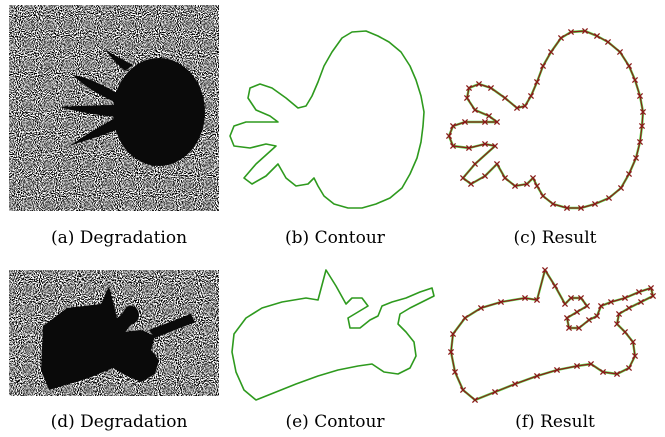  I want to click on panel-a-degradation, so click(114, 108).